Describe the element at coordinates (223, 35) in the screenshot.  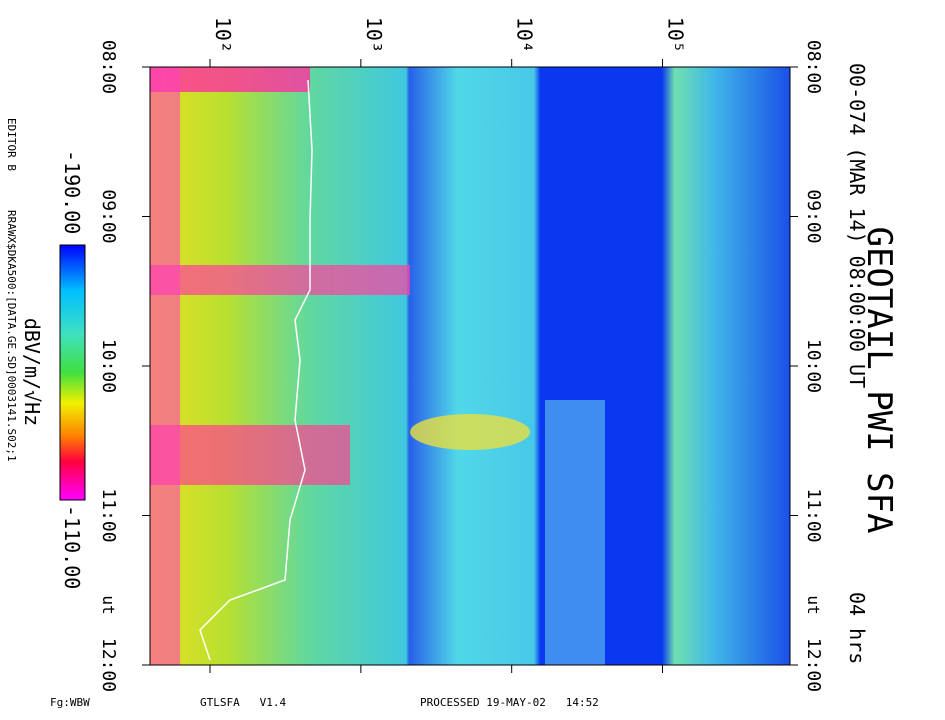
I see `x-tick-label: 10²` at that location.